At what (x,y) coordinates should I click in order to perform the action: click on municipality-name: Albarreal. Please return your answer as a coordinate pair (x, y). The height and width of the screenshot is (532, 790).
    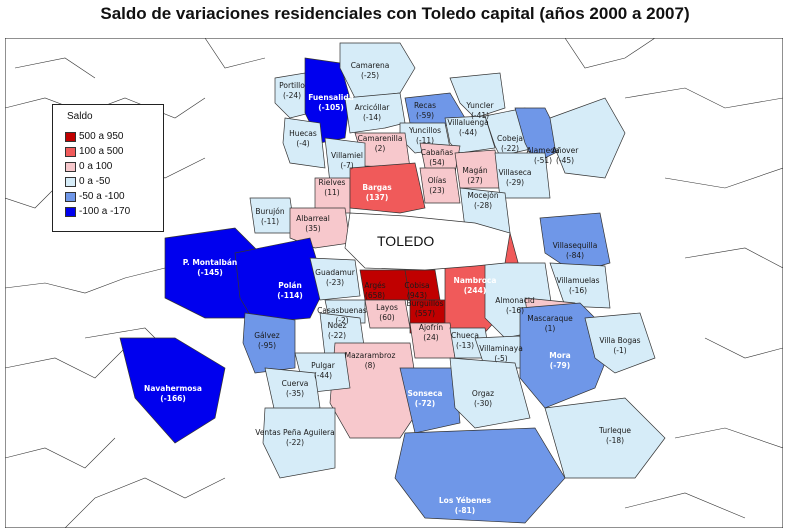
    Looking at the image, I should click on (313, 218).